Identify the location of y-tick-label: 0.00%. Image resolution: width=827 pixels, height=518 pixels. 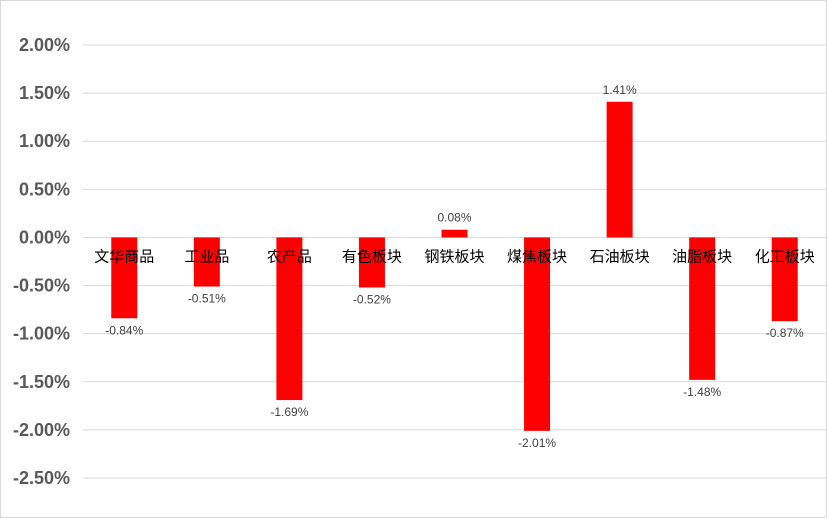
(44, 237).